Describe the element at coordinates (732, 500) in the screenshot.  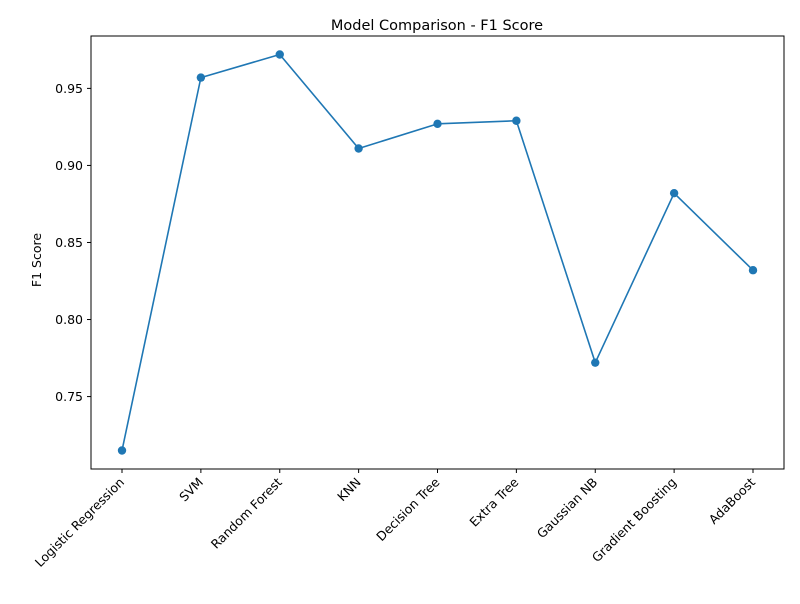
I see `x-tick-label: AdaBoost` at that location.